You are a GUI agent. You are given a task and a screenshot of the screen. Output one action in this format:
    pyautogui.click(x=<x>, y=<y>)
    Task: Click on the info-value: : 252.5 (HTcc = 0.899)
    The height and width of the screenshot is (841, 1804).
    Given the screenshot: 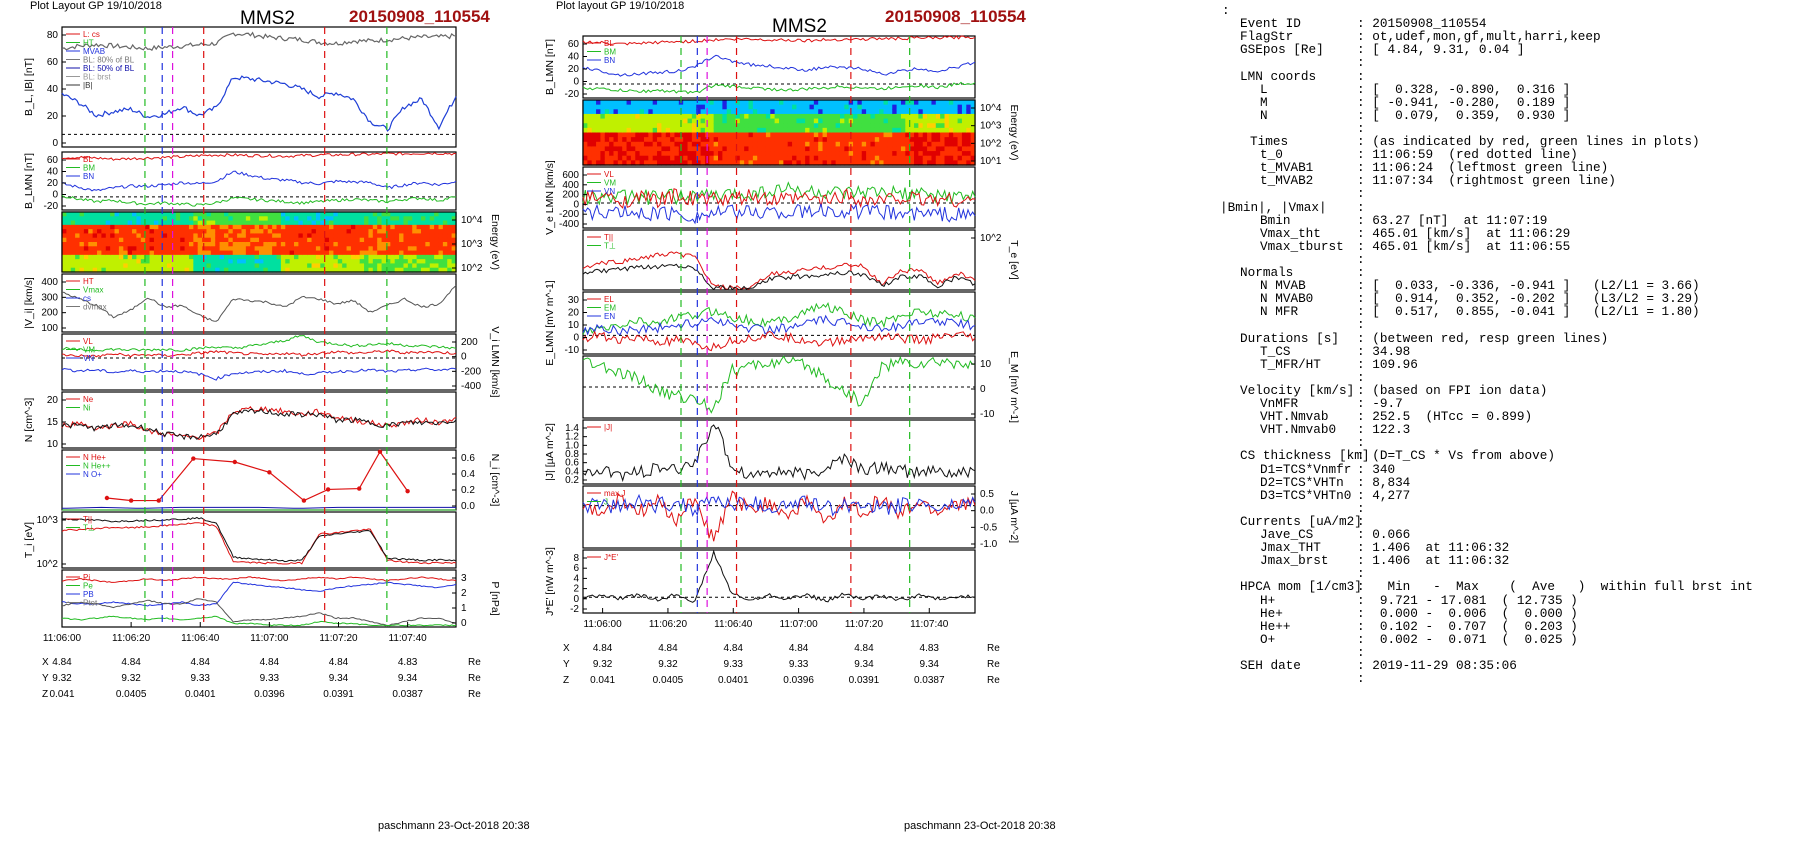 What is the action you would take?
    pyautogui.click(x=1445, y=417)
    